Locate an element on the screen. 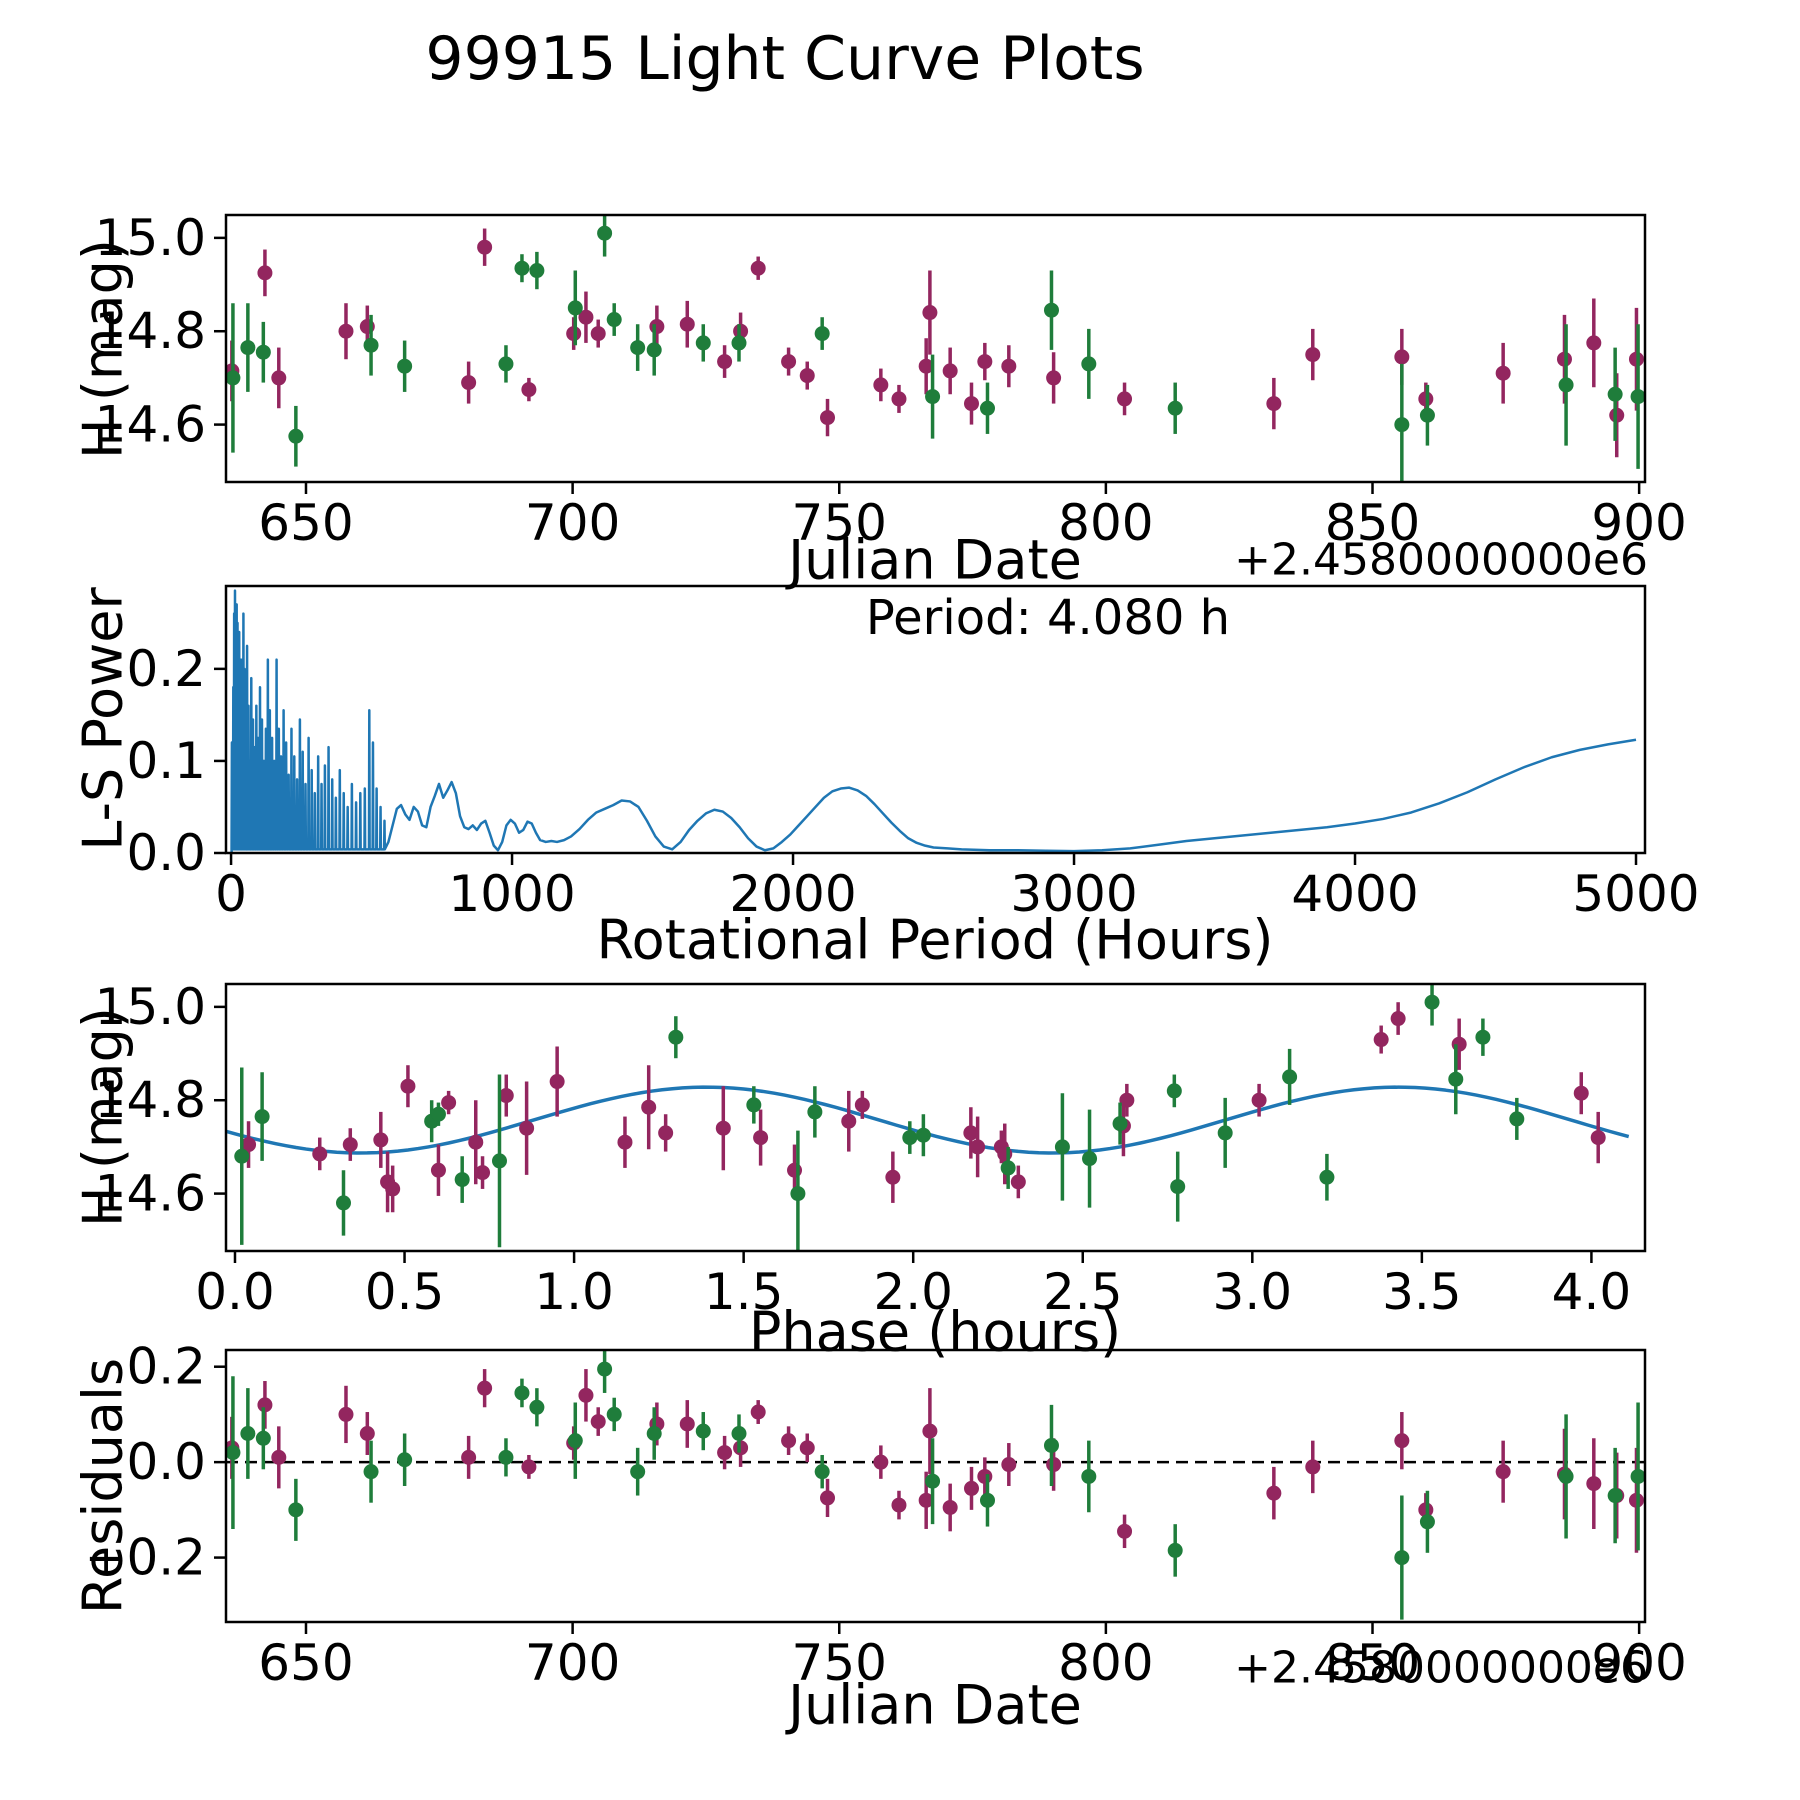  phased_lightcurve-axes-frame is located at coordinates (935, 1117).